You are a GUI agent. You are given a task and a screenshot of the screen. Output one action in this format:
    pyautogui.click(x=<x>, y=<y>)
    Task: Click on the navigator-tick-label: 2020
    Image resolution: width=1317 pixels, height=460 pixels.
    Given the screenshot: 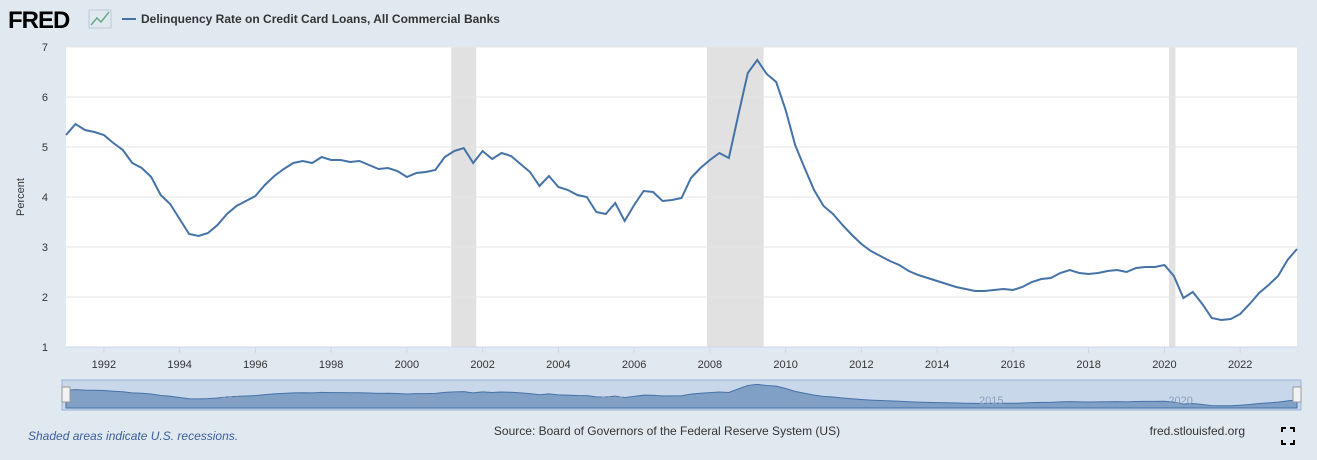 What is the action you would take?
    pyautogui.click(x=1180, y=401)
    